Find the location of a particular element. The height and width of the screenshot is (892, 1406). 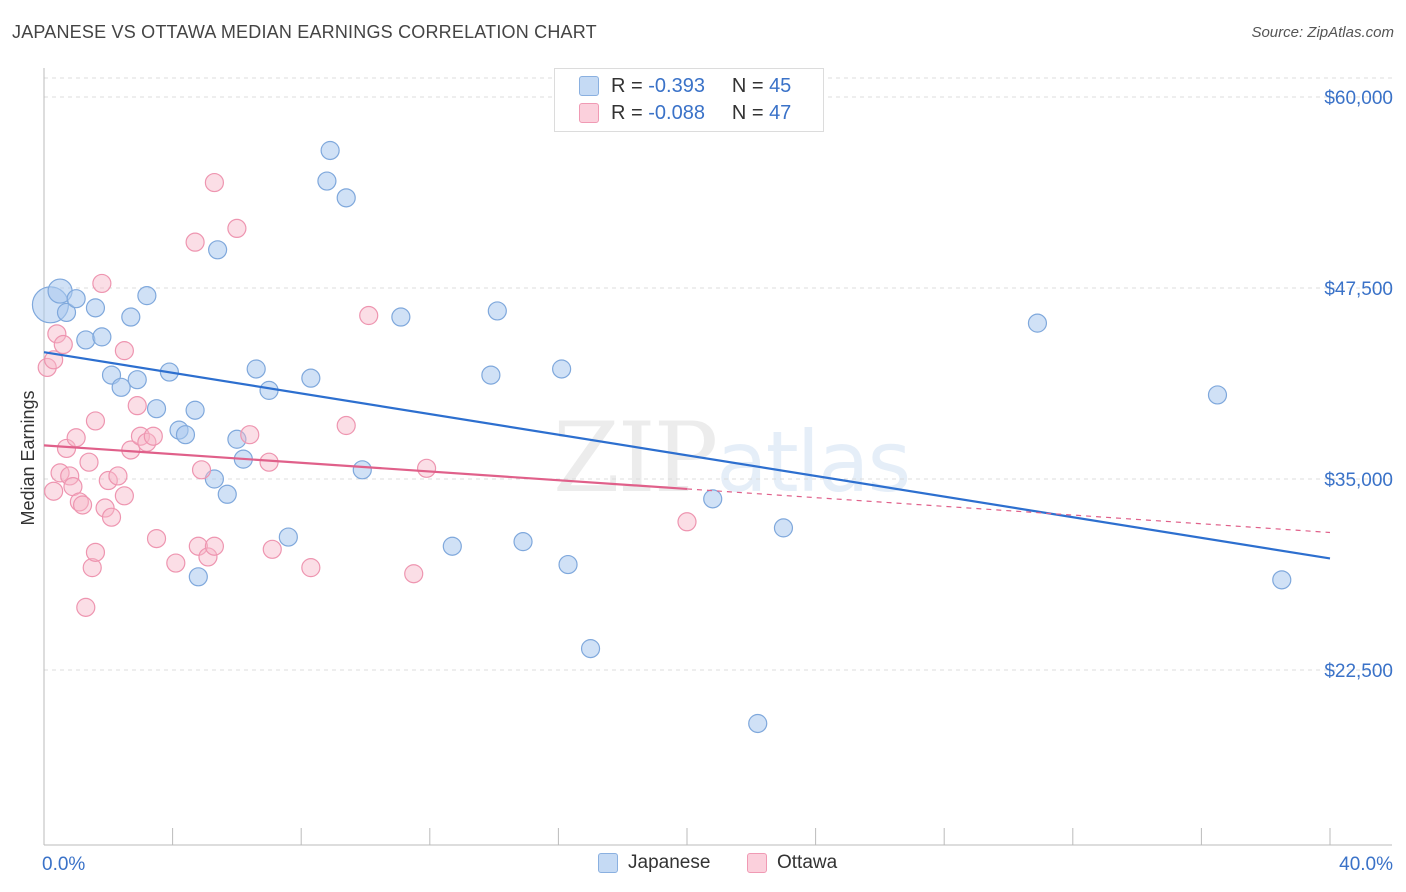

y-axis-label: Median Earnings is located at coordinates (28, 457).